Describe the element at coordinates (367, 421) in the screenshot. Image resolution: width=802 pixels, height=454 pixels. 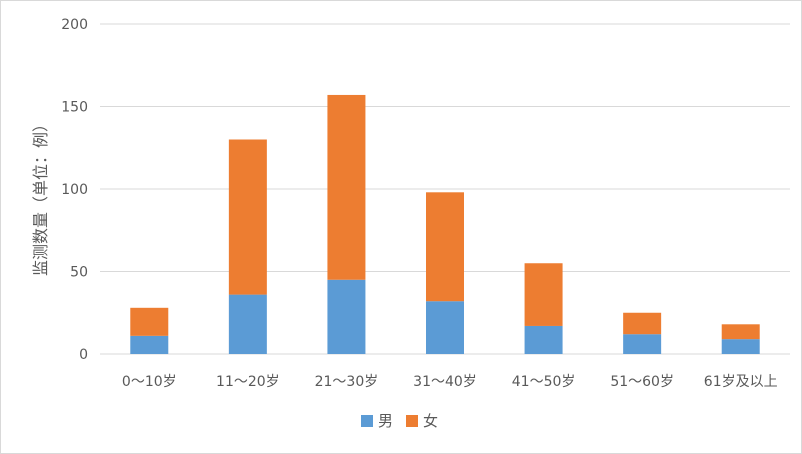
I see `legend-swatch-male` at that location.